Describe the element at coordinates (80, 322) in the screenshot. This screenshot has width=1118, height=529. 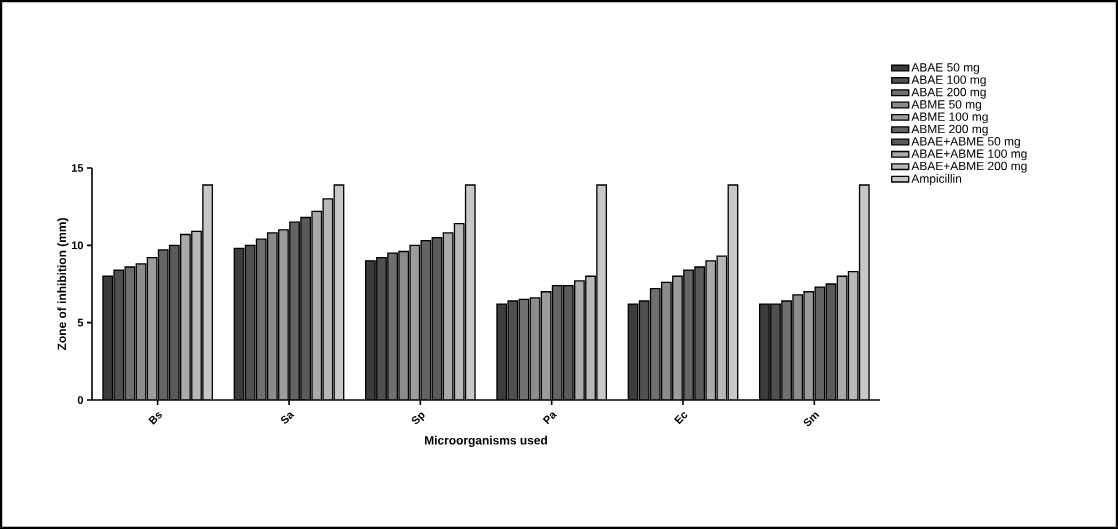
I see `y-tick-label: 5` at that location.